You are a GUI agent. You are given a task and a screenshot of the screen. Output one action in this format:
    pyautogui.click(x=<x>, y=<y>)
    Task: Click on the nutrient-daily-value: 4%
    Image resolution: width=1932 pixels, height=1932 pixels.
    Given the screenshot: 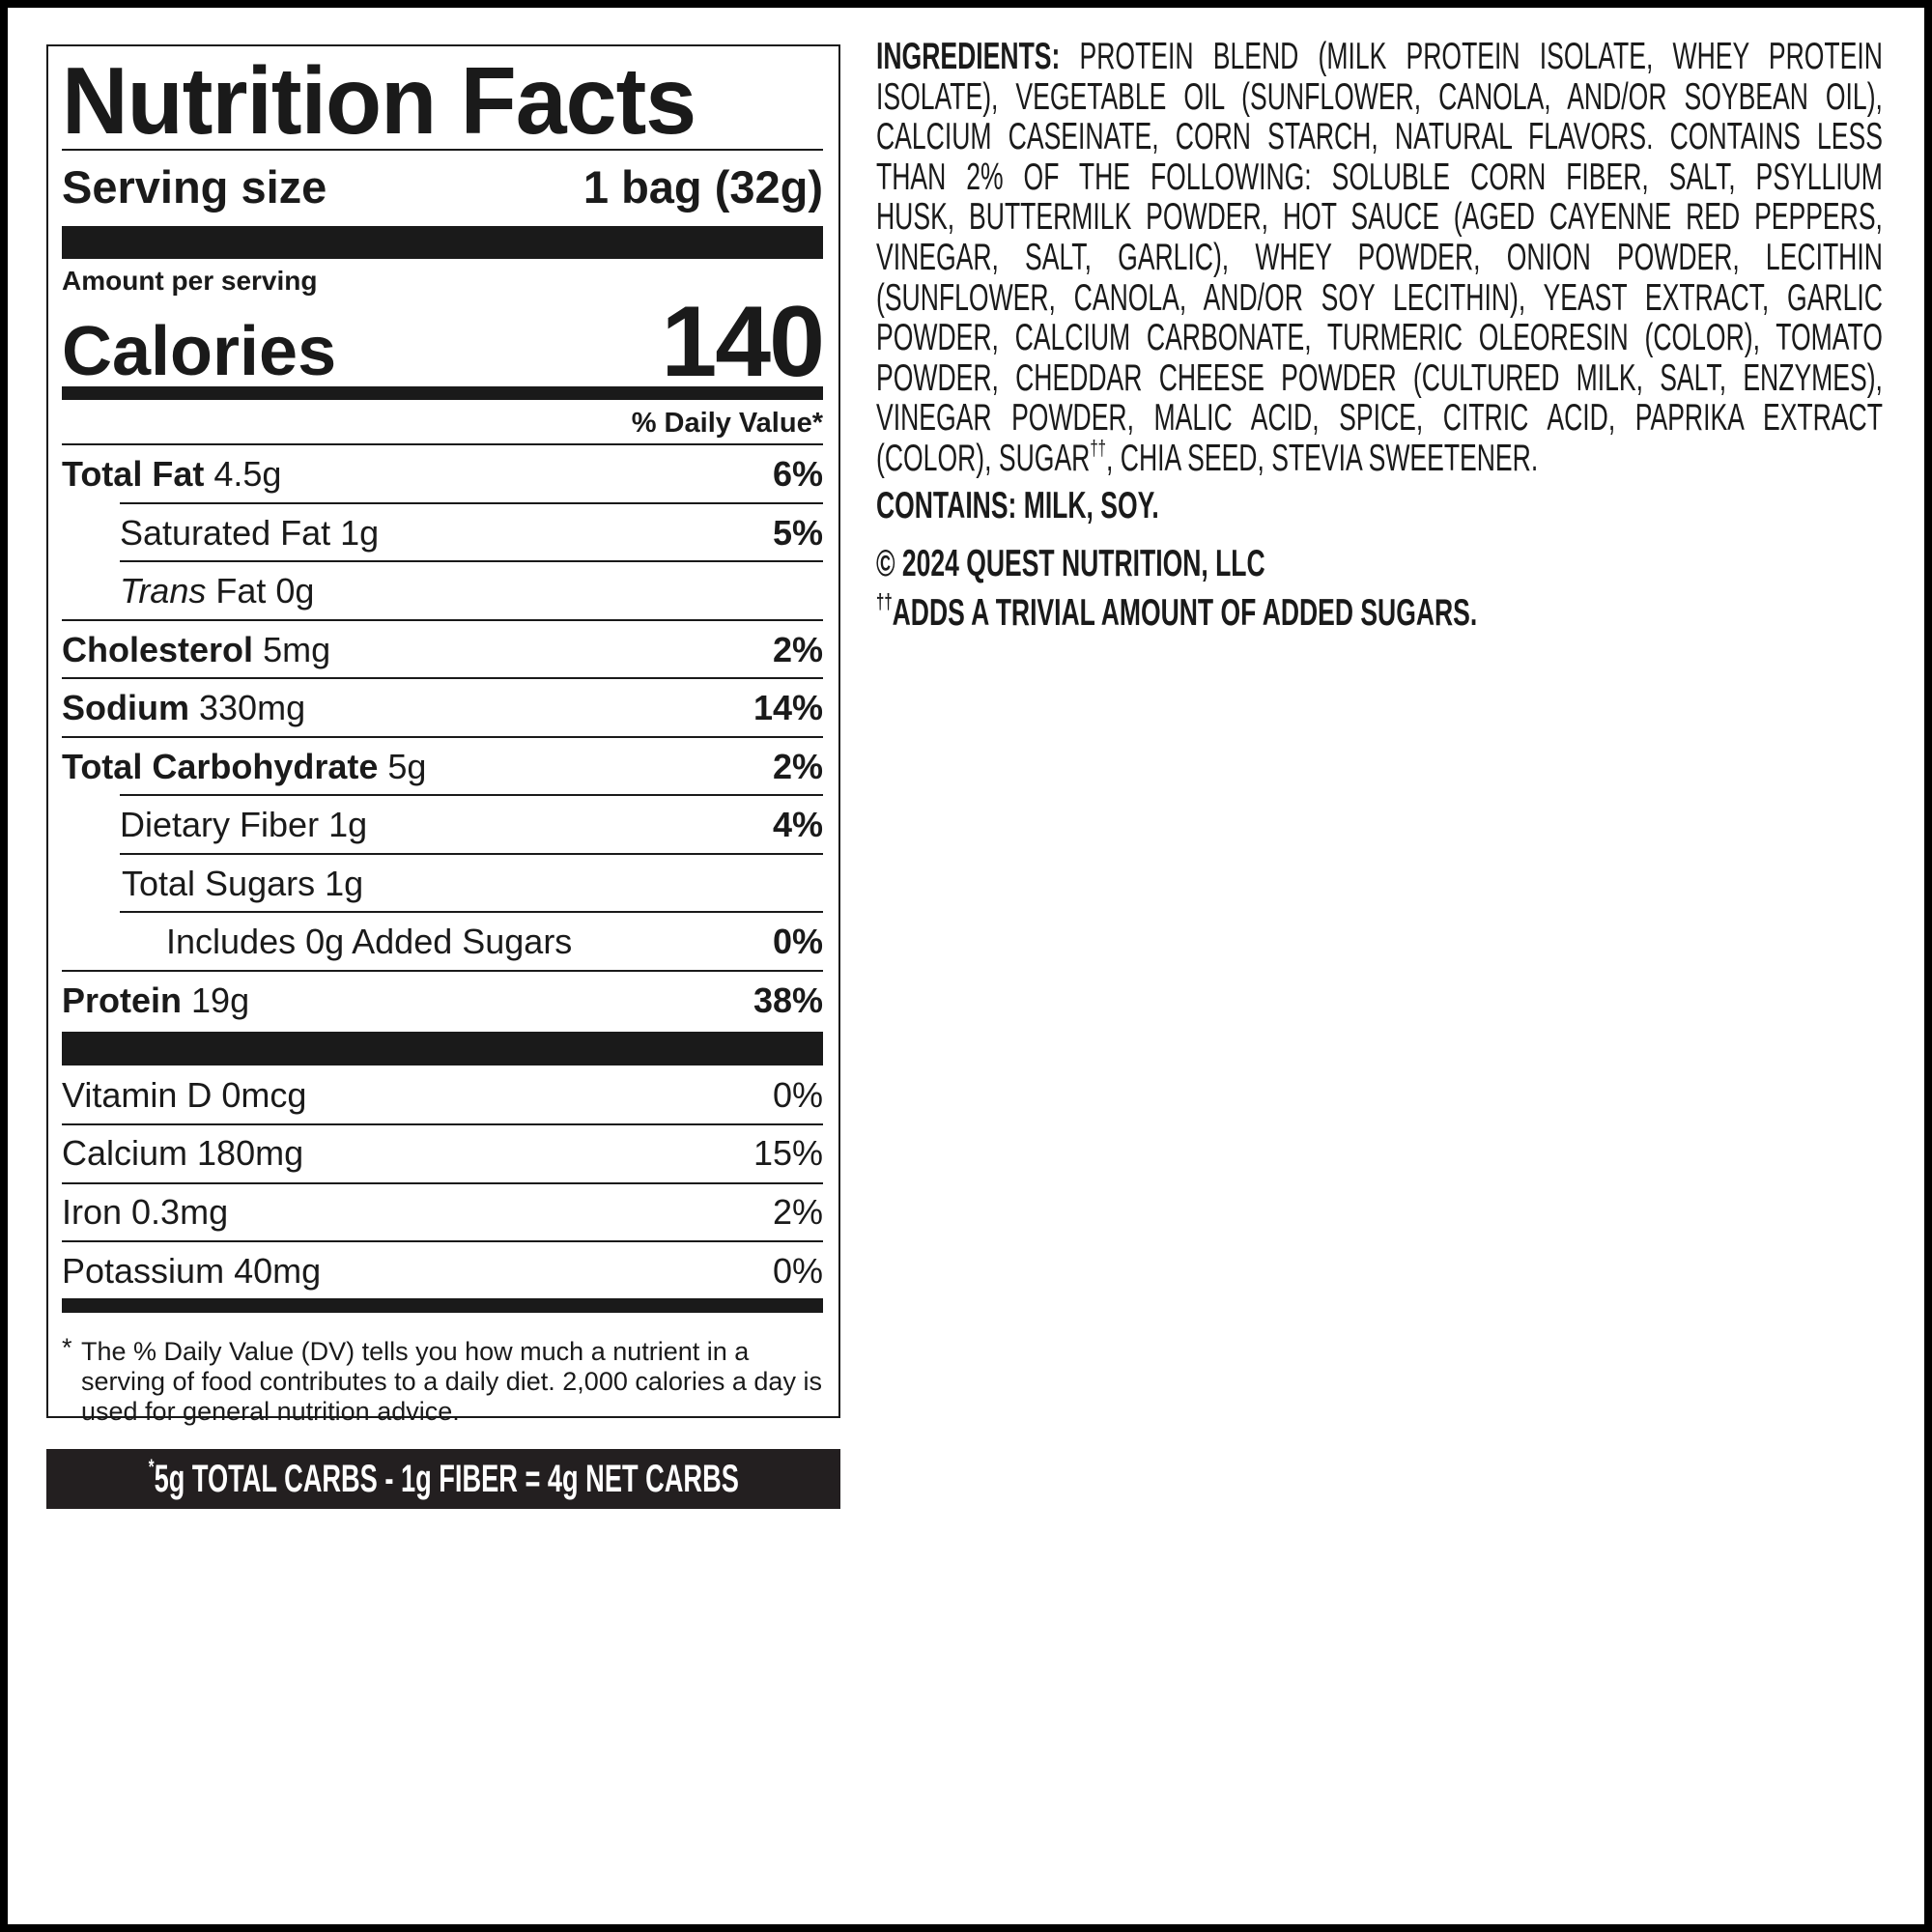 What is the action you would take?
    pyautogui.click(x=797, y=824)
    